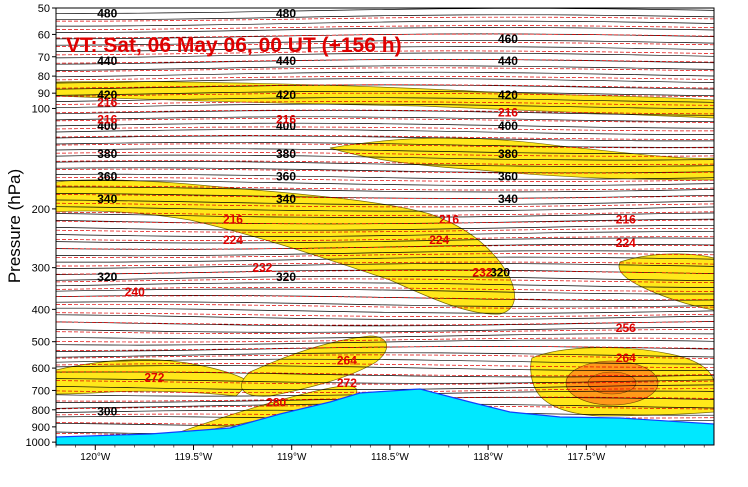 This screenshot has height=487, width=748. What do you see at coordinates (488, 457) in the screenshot?
I see `x-tick-label: 118°W` at bounding box center [488, 457].